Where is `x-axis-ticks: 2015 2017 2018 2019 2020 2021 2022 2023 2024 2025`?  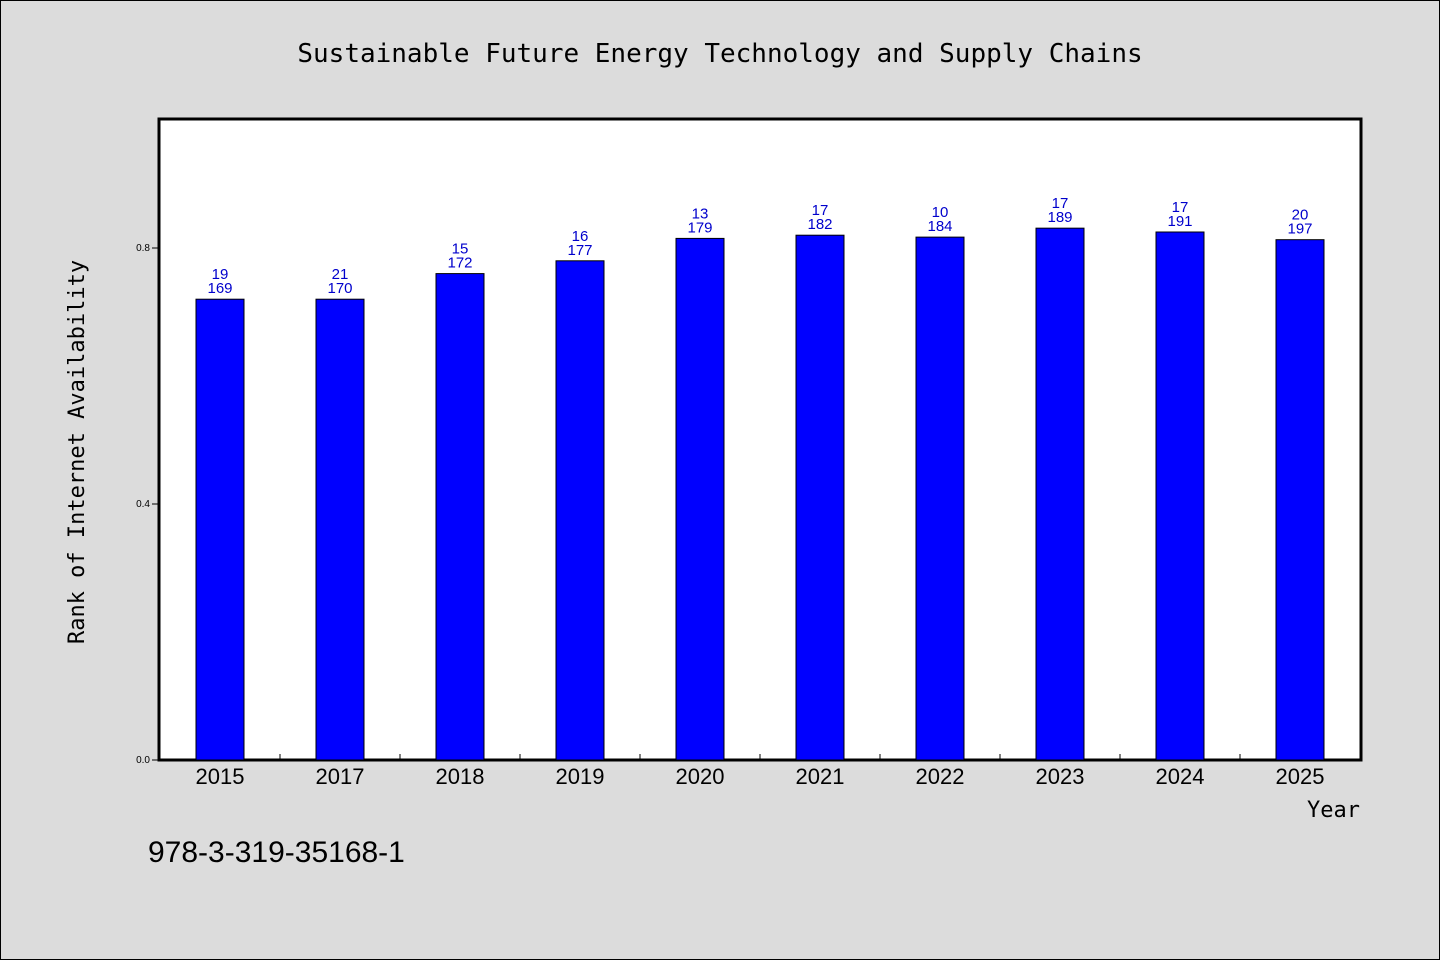
x-axis-ticks: 2015 2017 2018 2019 2020 2021 2022 2023 2024 2025 is located at coordinates (760, 771).